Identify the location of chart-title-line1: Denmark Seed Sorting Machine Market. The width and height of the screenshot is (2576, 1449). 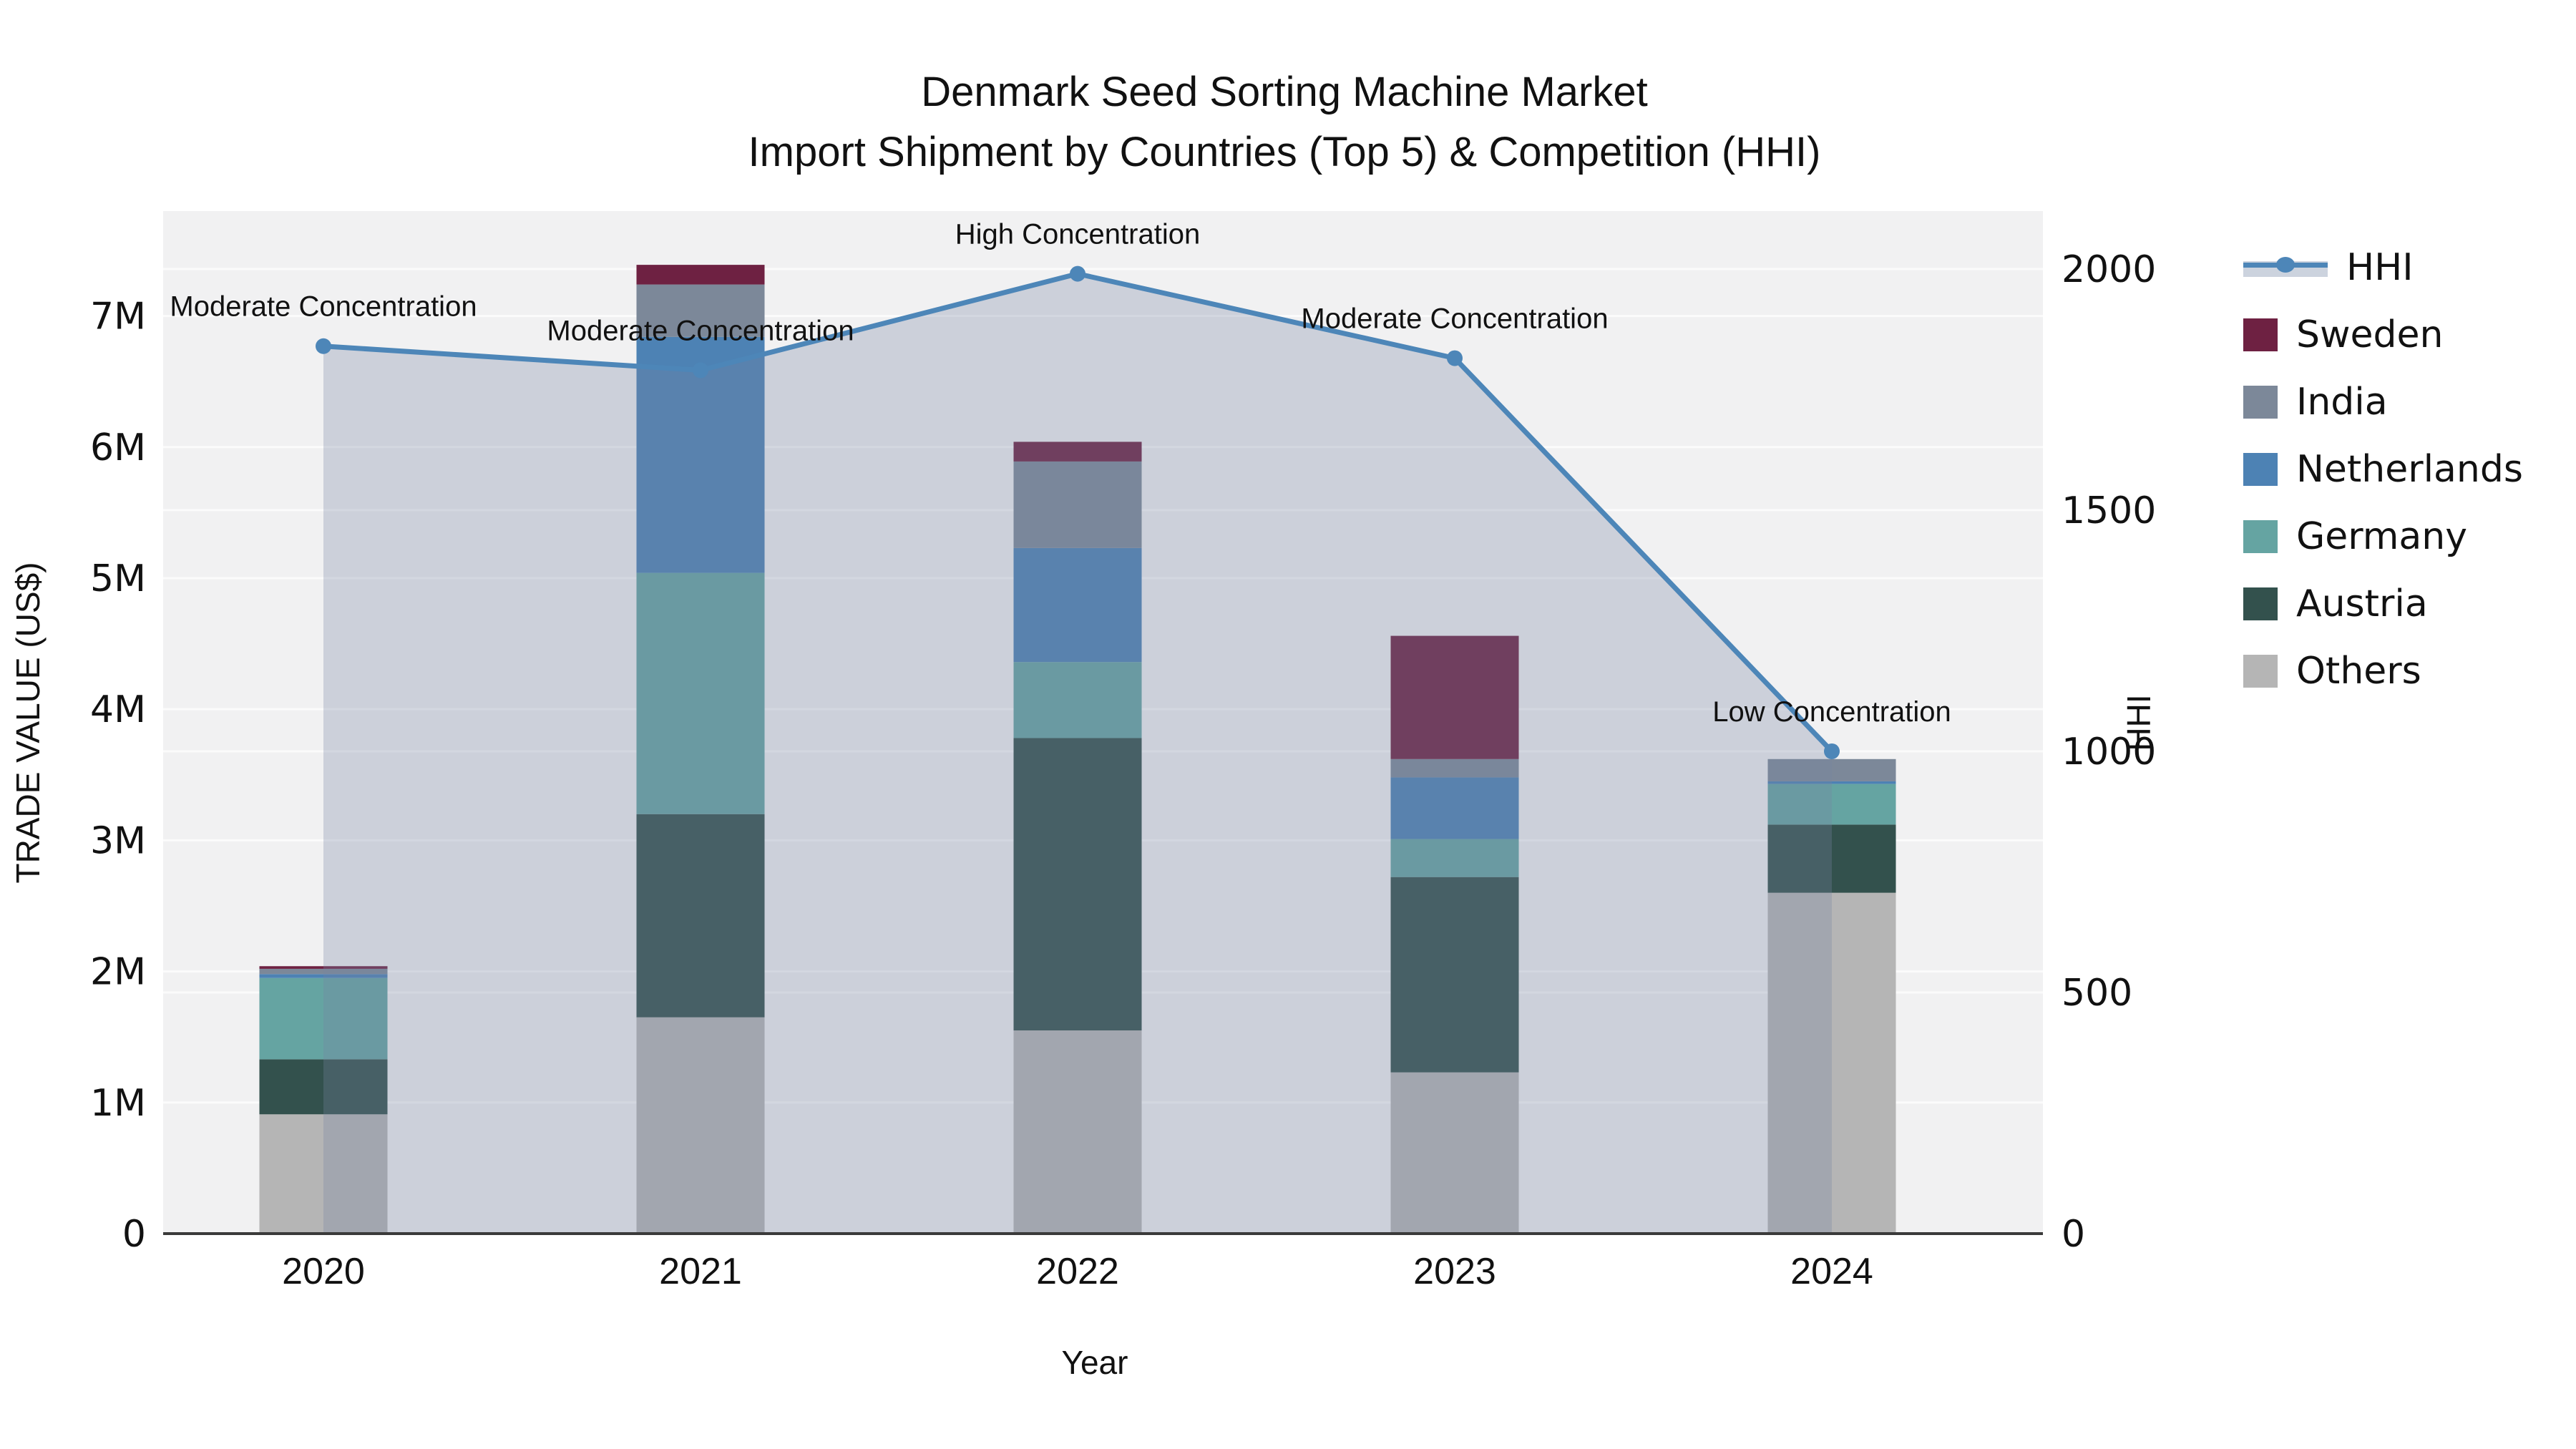
(1284, 92).